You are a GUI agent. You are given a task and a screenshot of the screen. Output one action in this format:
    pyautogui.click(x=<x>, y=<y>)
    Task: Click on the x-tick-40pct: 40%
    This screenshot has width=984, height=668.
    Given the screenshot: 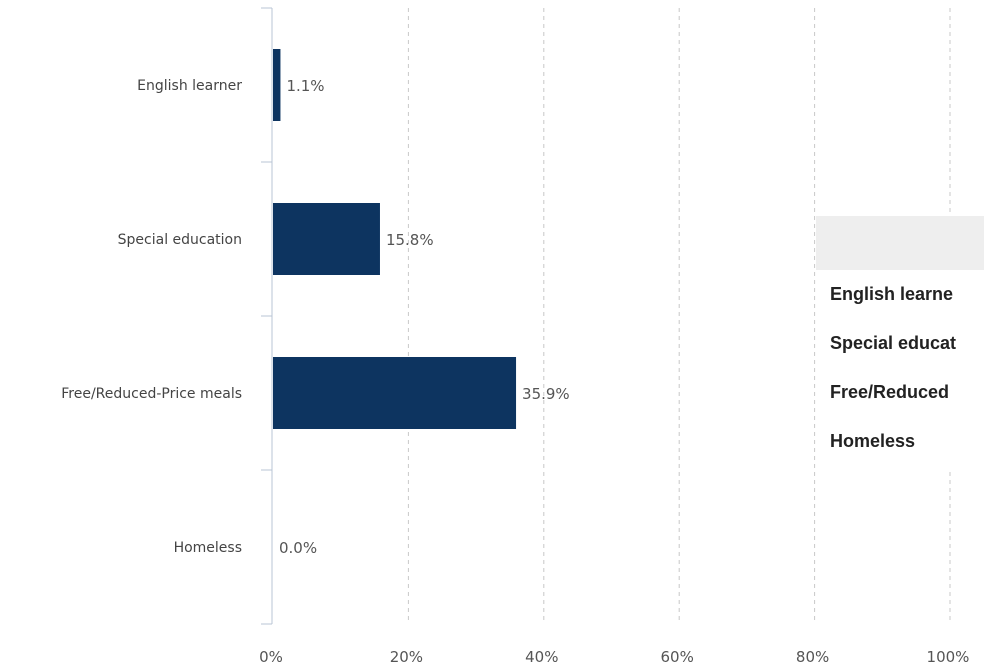 What is the action you would take?
    pyautogui.click(x=541, y=657)
    